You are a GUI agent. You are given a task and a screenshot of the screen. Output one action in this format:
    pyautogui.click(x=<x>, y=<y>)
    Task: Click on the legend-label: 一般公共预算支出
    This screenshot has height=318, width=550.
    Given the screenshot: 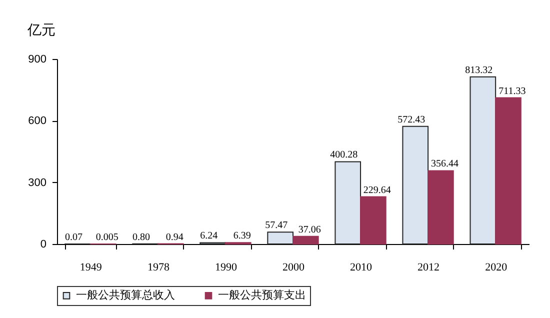 What is the action you would take?
    pyautogui.click(x=262, y=295)
    